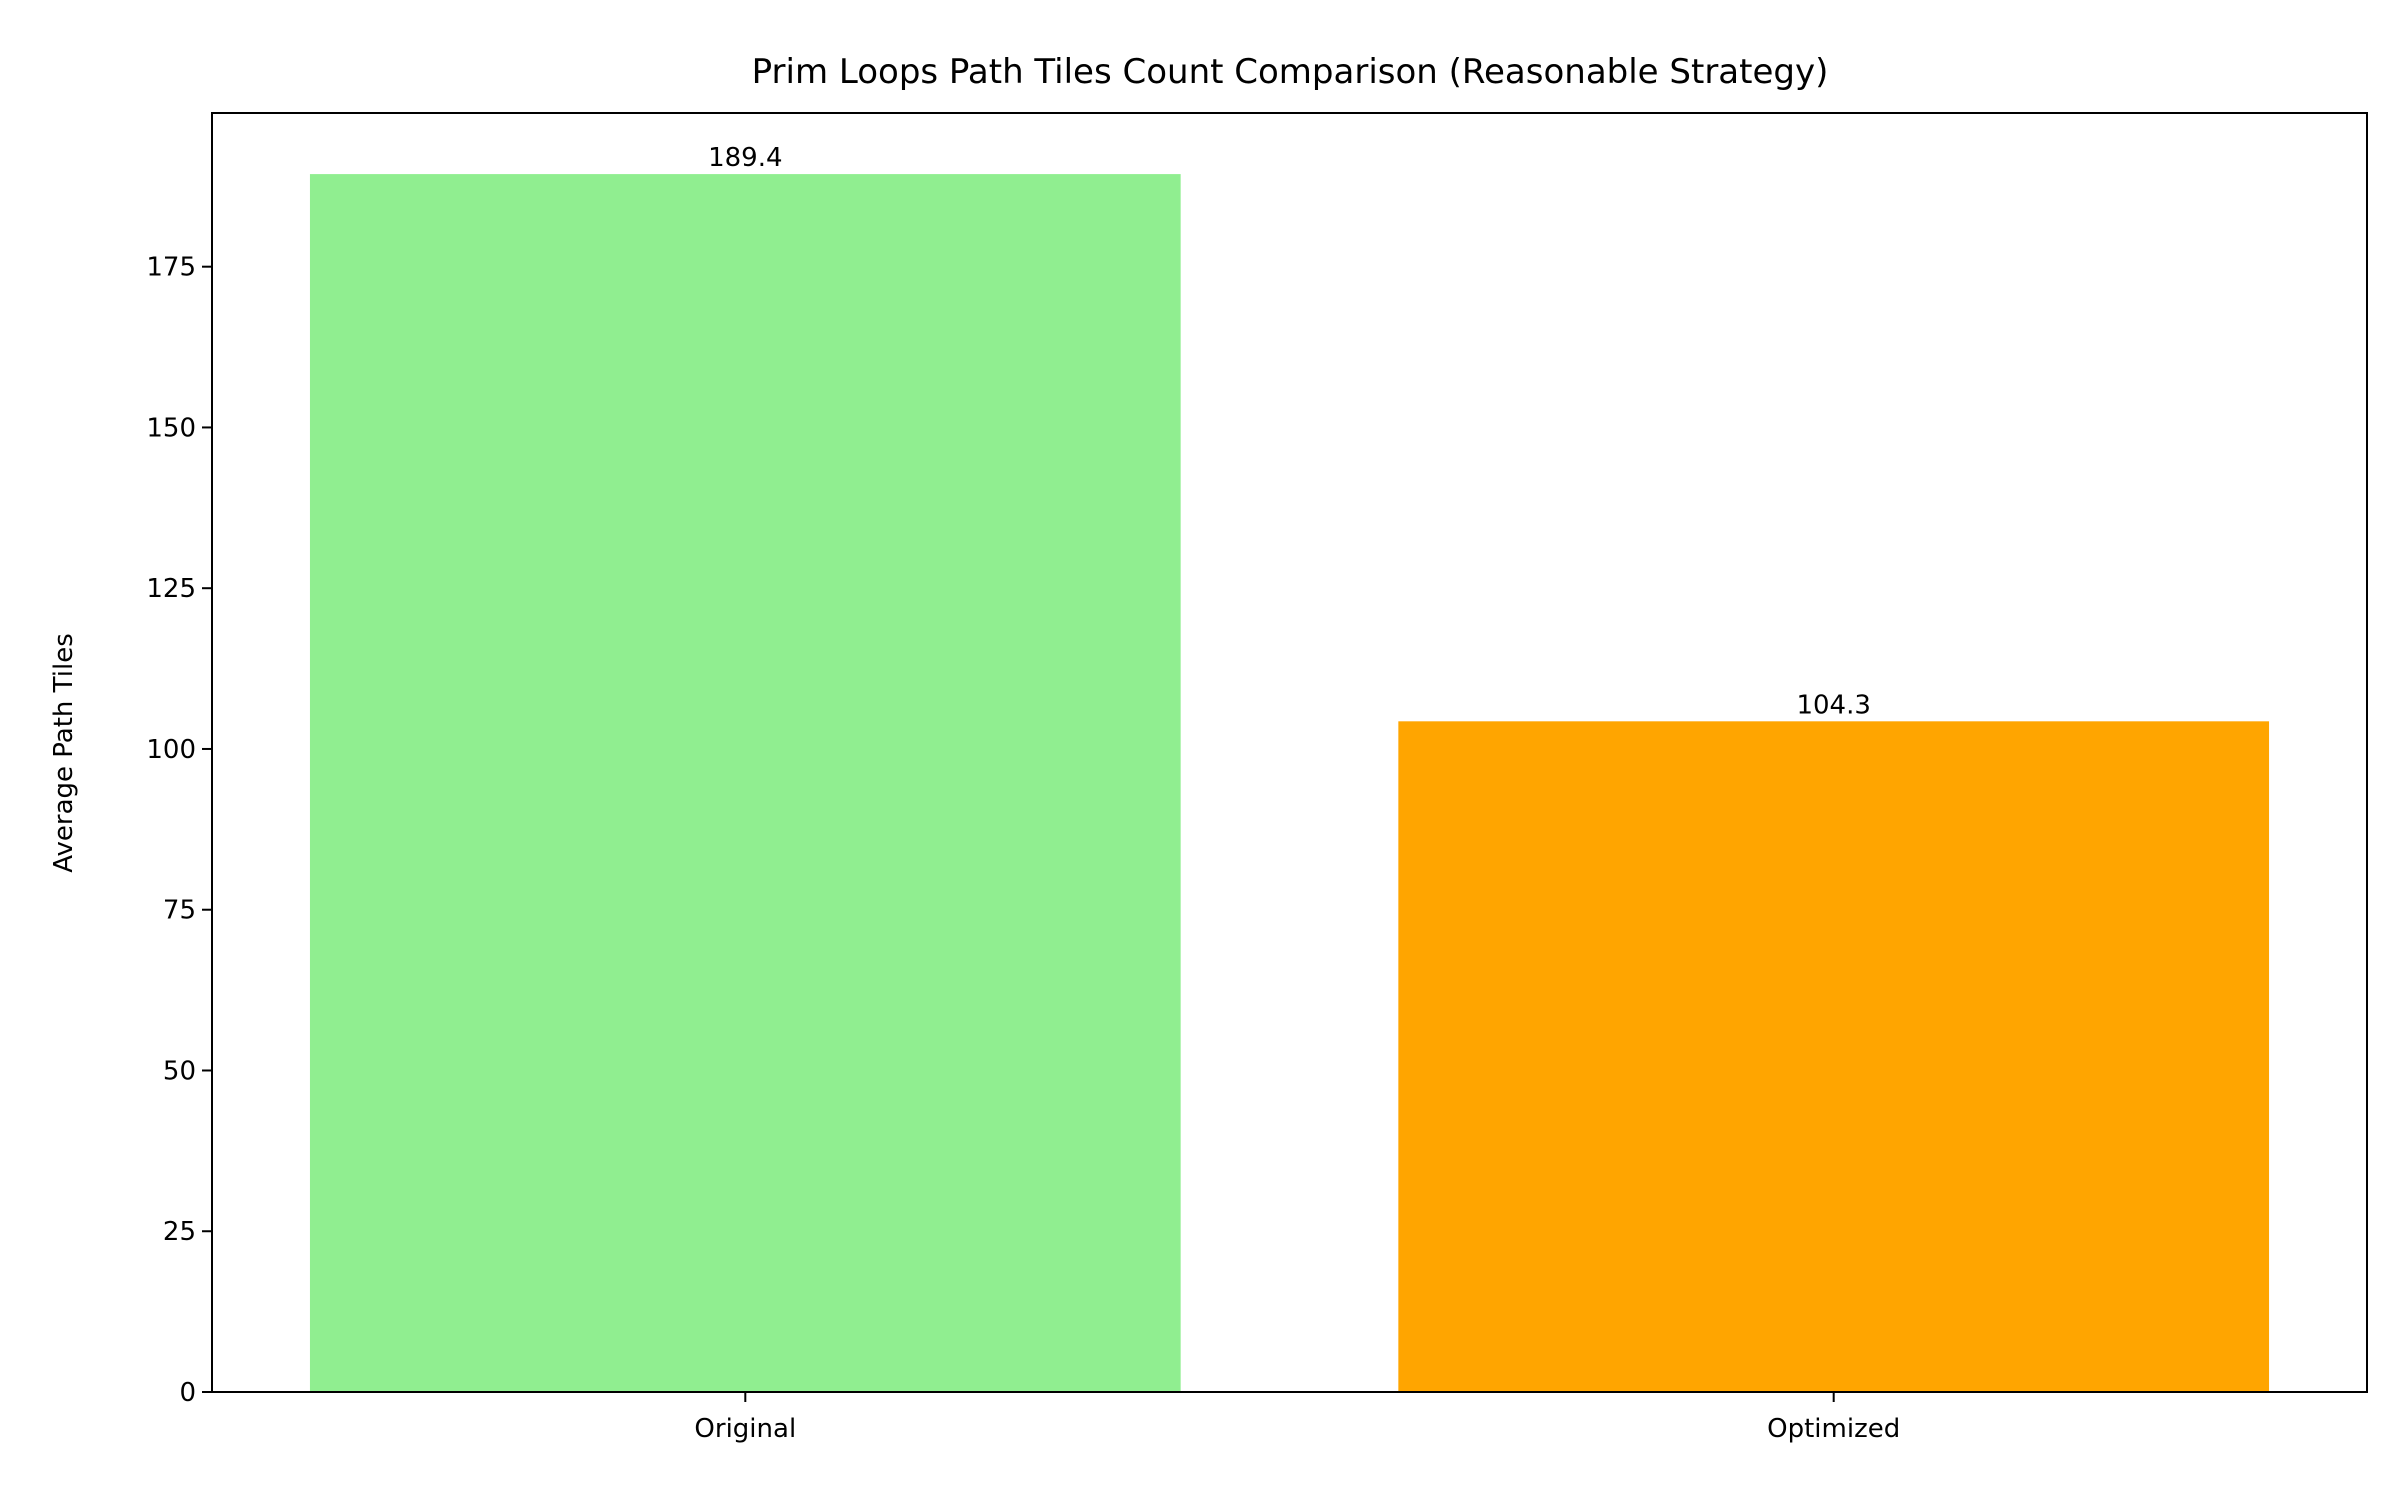 The width and height of the screenshot is (2400, 1500). What do you see at coordinates (179, 1071) in the screenshot?
I see `y-tick-label: 50` at bounding box center [179, 1071].